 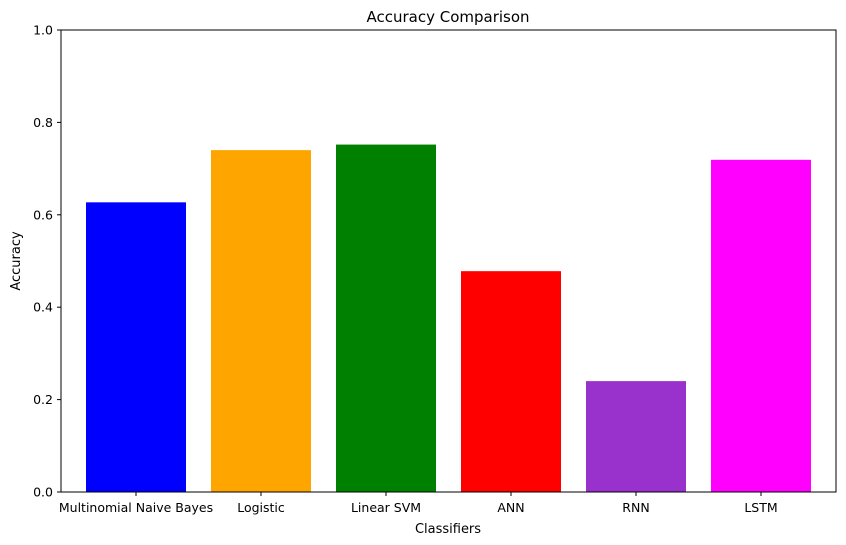 I want to click on bar-linear-svm, so click(x=386, y=318).